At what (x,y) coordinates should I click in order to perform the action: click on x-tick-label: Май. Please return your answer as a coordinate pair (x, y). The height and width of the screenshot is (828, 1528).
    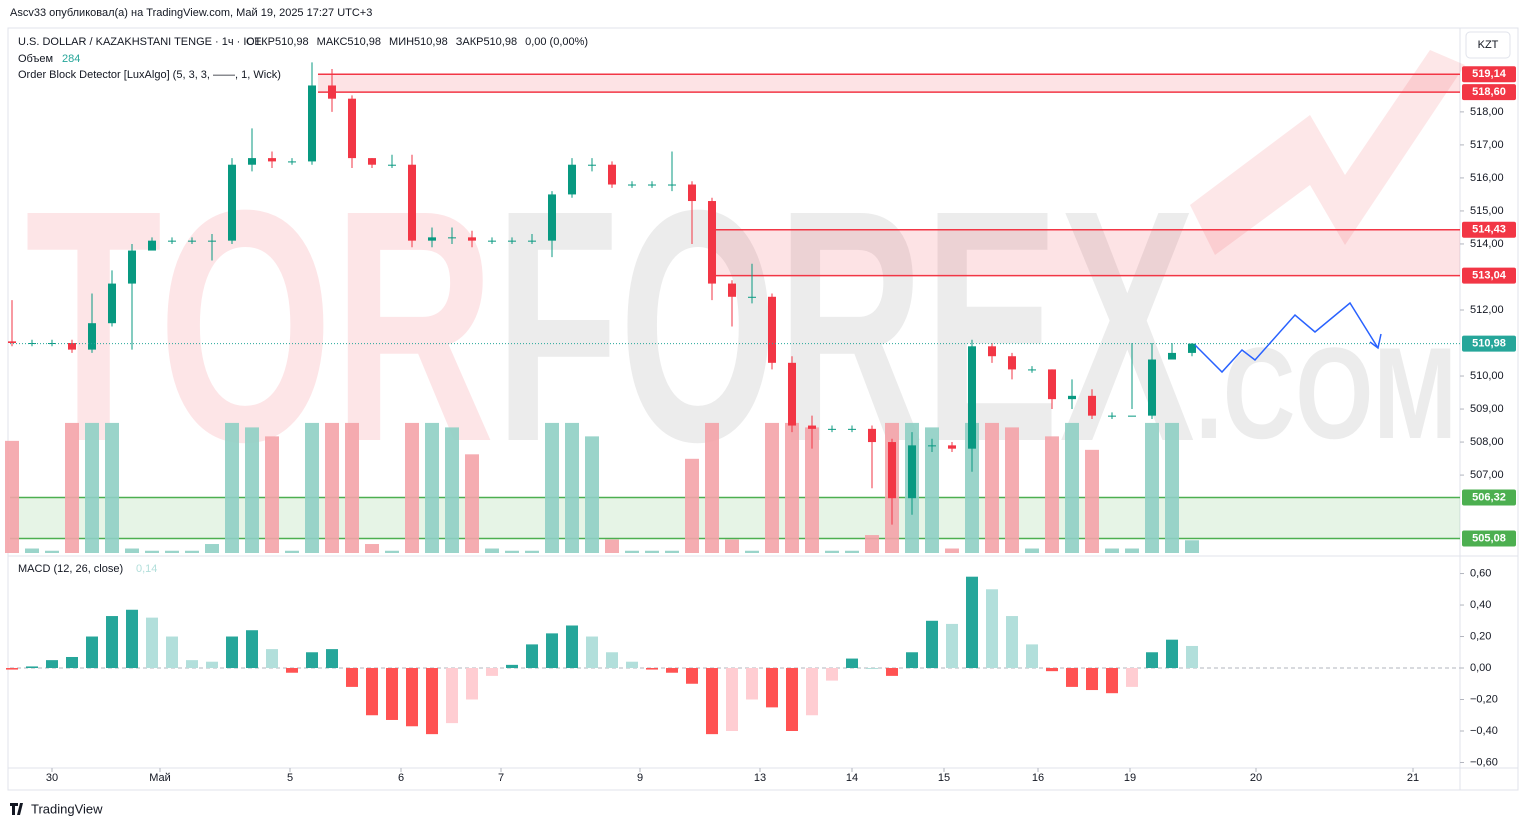
    Looking at the image, I should click on (160, 778).